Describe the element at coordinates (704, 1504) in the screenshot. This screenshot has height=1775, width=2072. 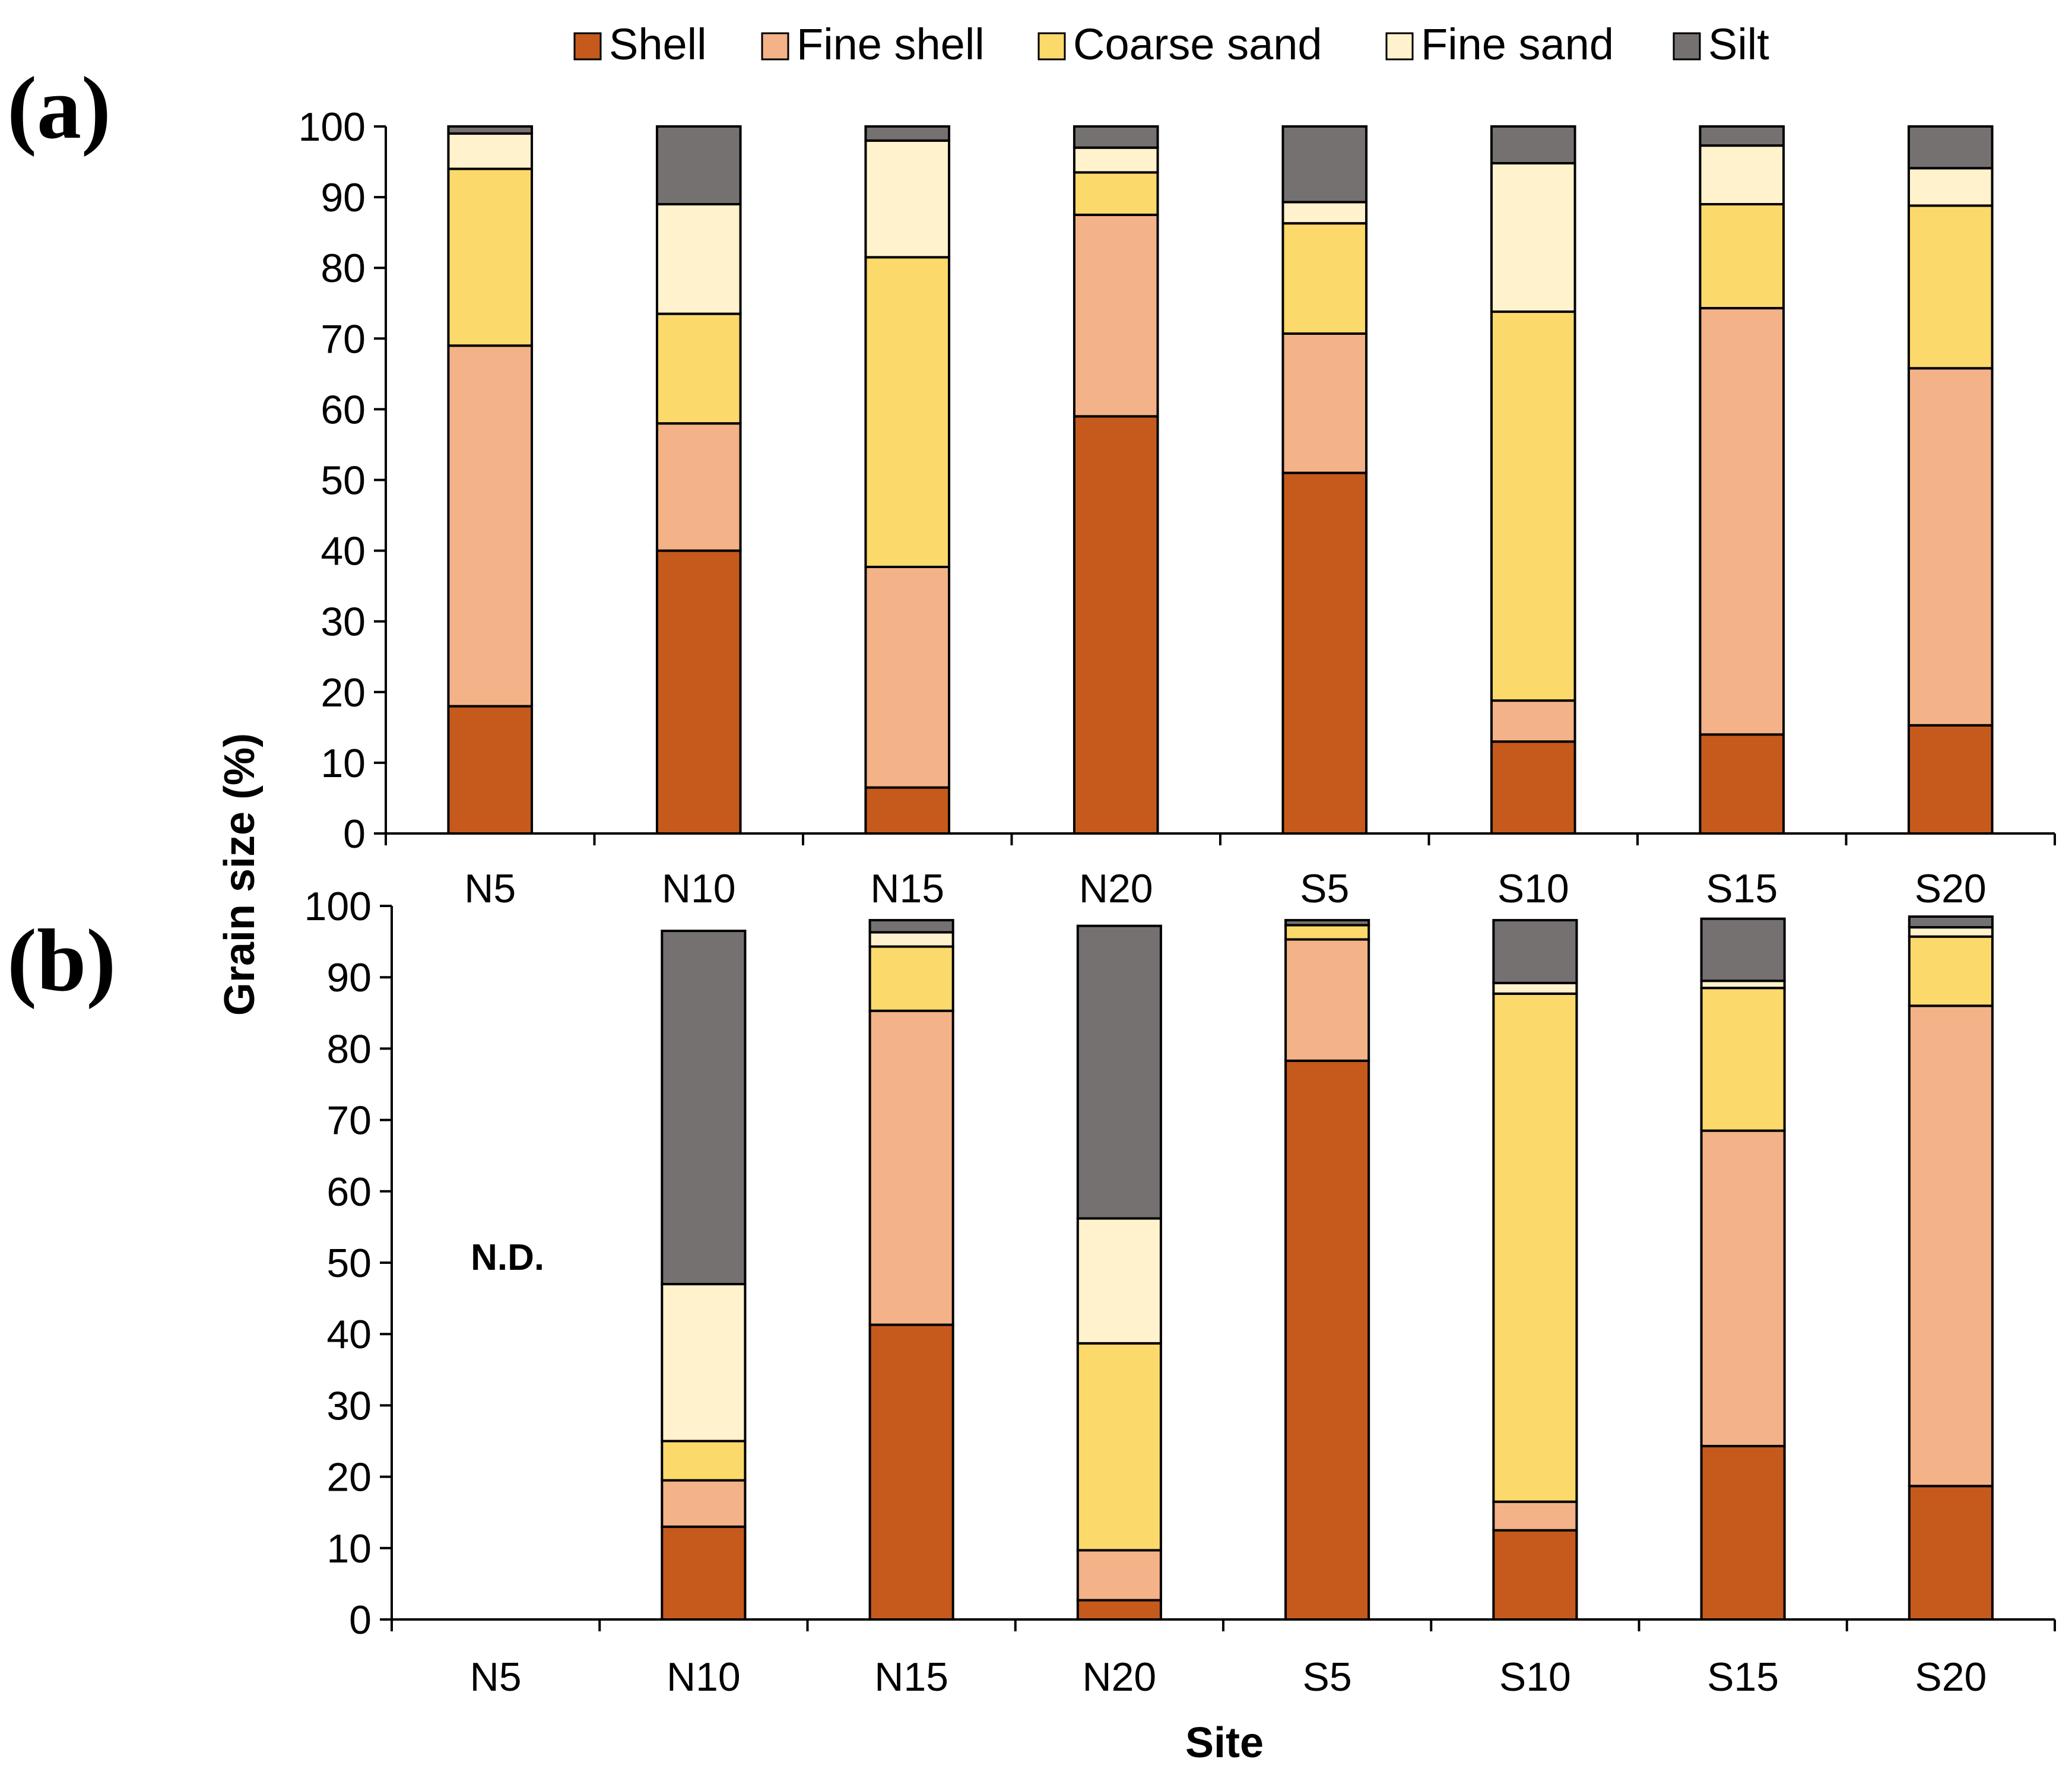
I see `panel-b-bar-n10-fine-shell` at that location.